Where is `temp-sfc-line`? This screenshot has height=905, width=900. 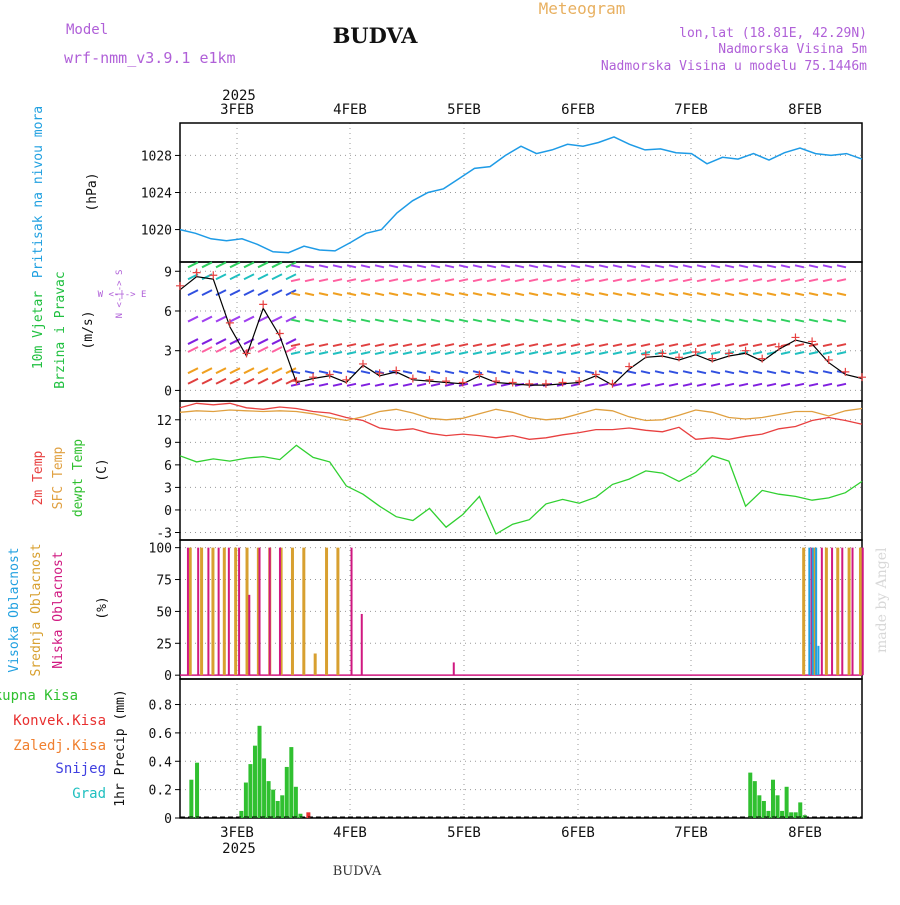
temp-sfc-line is located at coordinates (521, 414).